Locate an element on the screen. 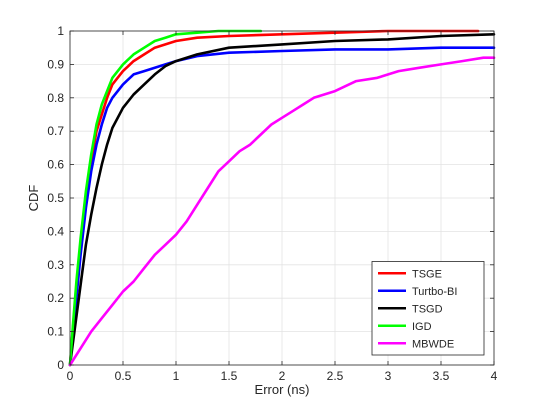  legend: TSGE Turtbo-BI TSGD IGD MBWDE is located at coordinates (428, 308).